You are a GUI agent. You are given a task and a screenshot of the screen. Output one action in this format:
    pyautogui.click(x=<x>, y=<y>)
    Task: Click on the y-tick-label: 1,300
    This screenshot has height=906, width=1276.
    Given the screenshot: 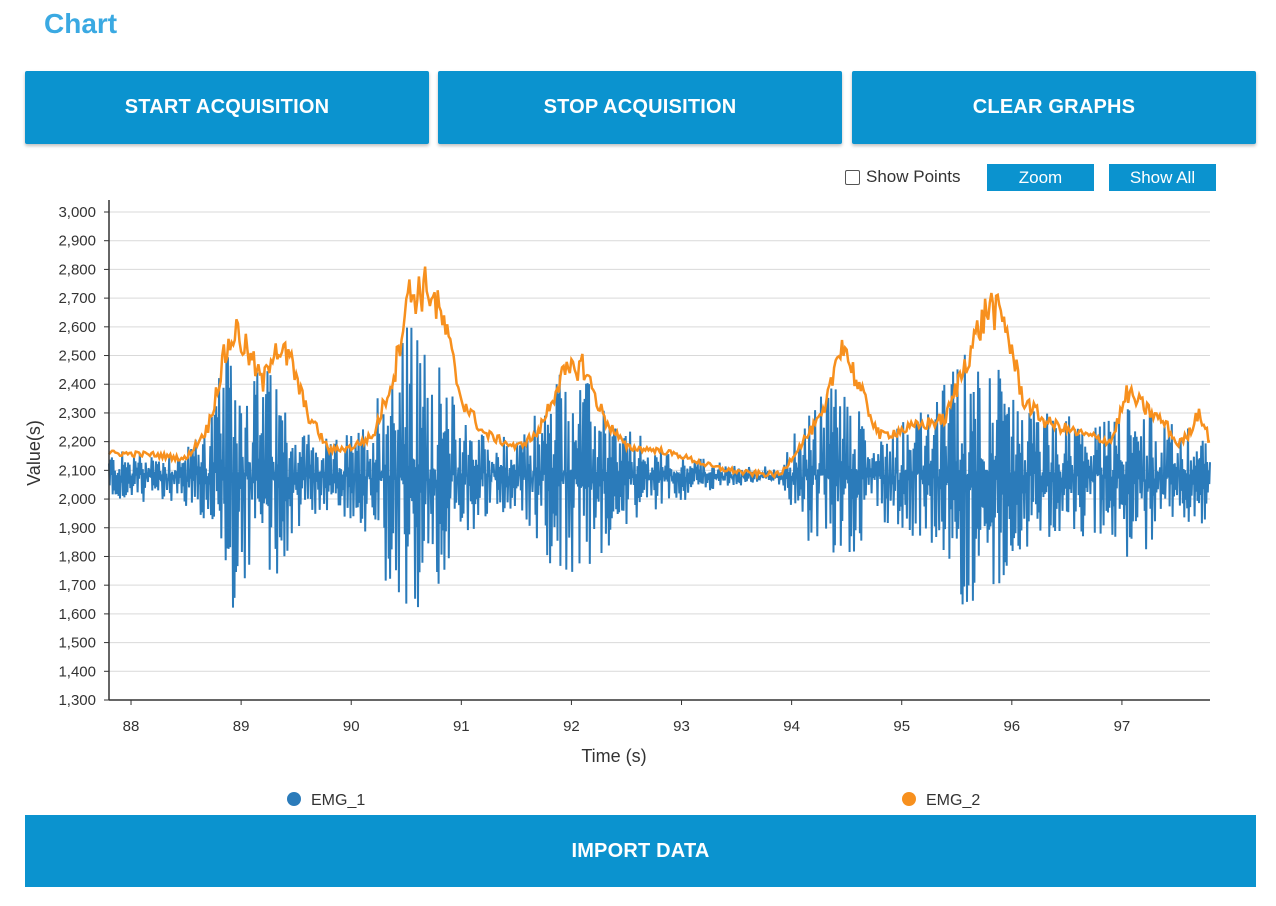 What is the action you would take?
    pyautogui.click(x=77, y=700)
    